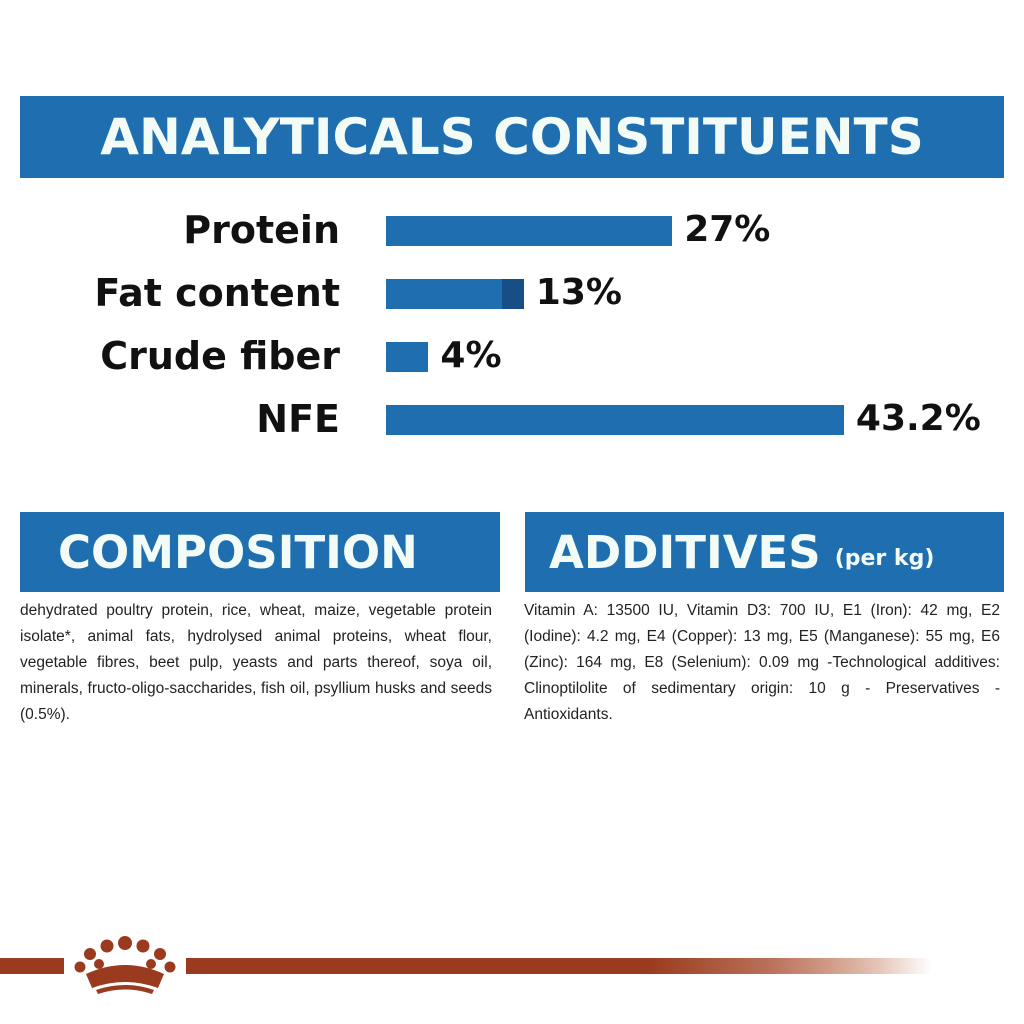  I want to click on analyticals-title: ANALYTICALS CONSTITUENTS, so click(512, 137).